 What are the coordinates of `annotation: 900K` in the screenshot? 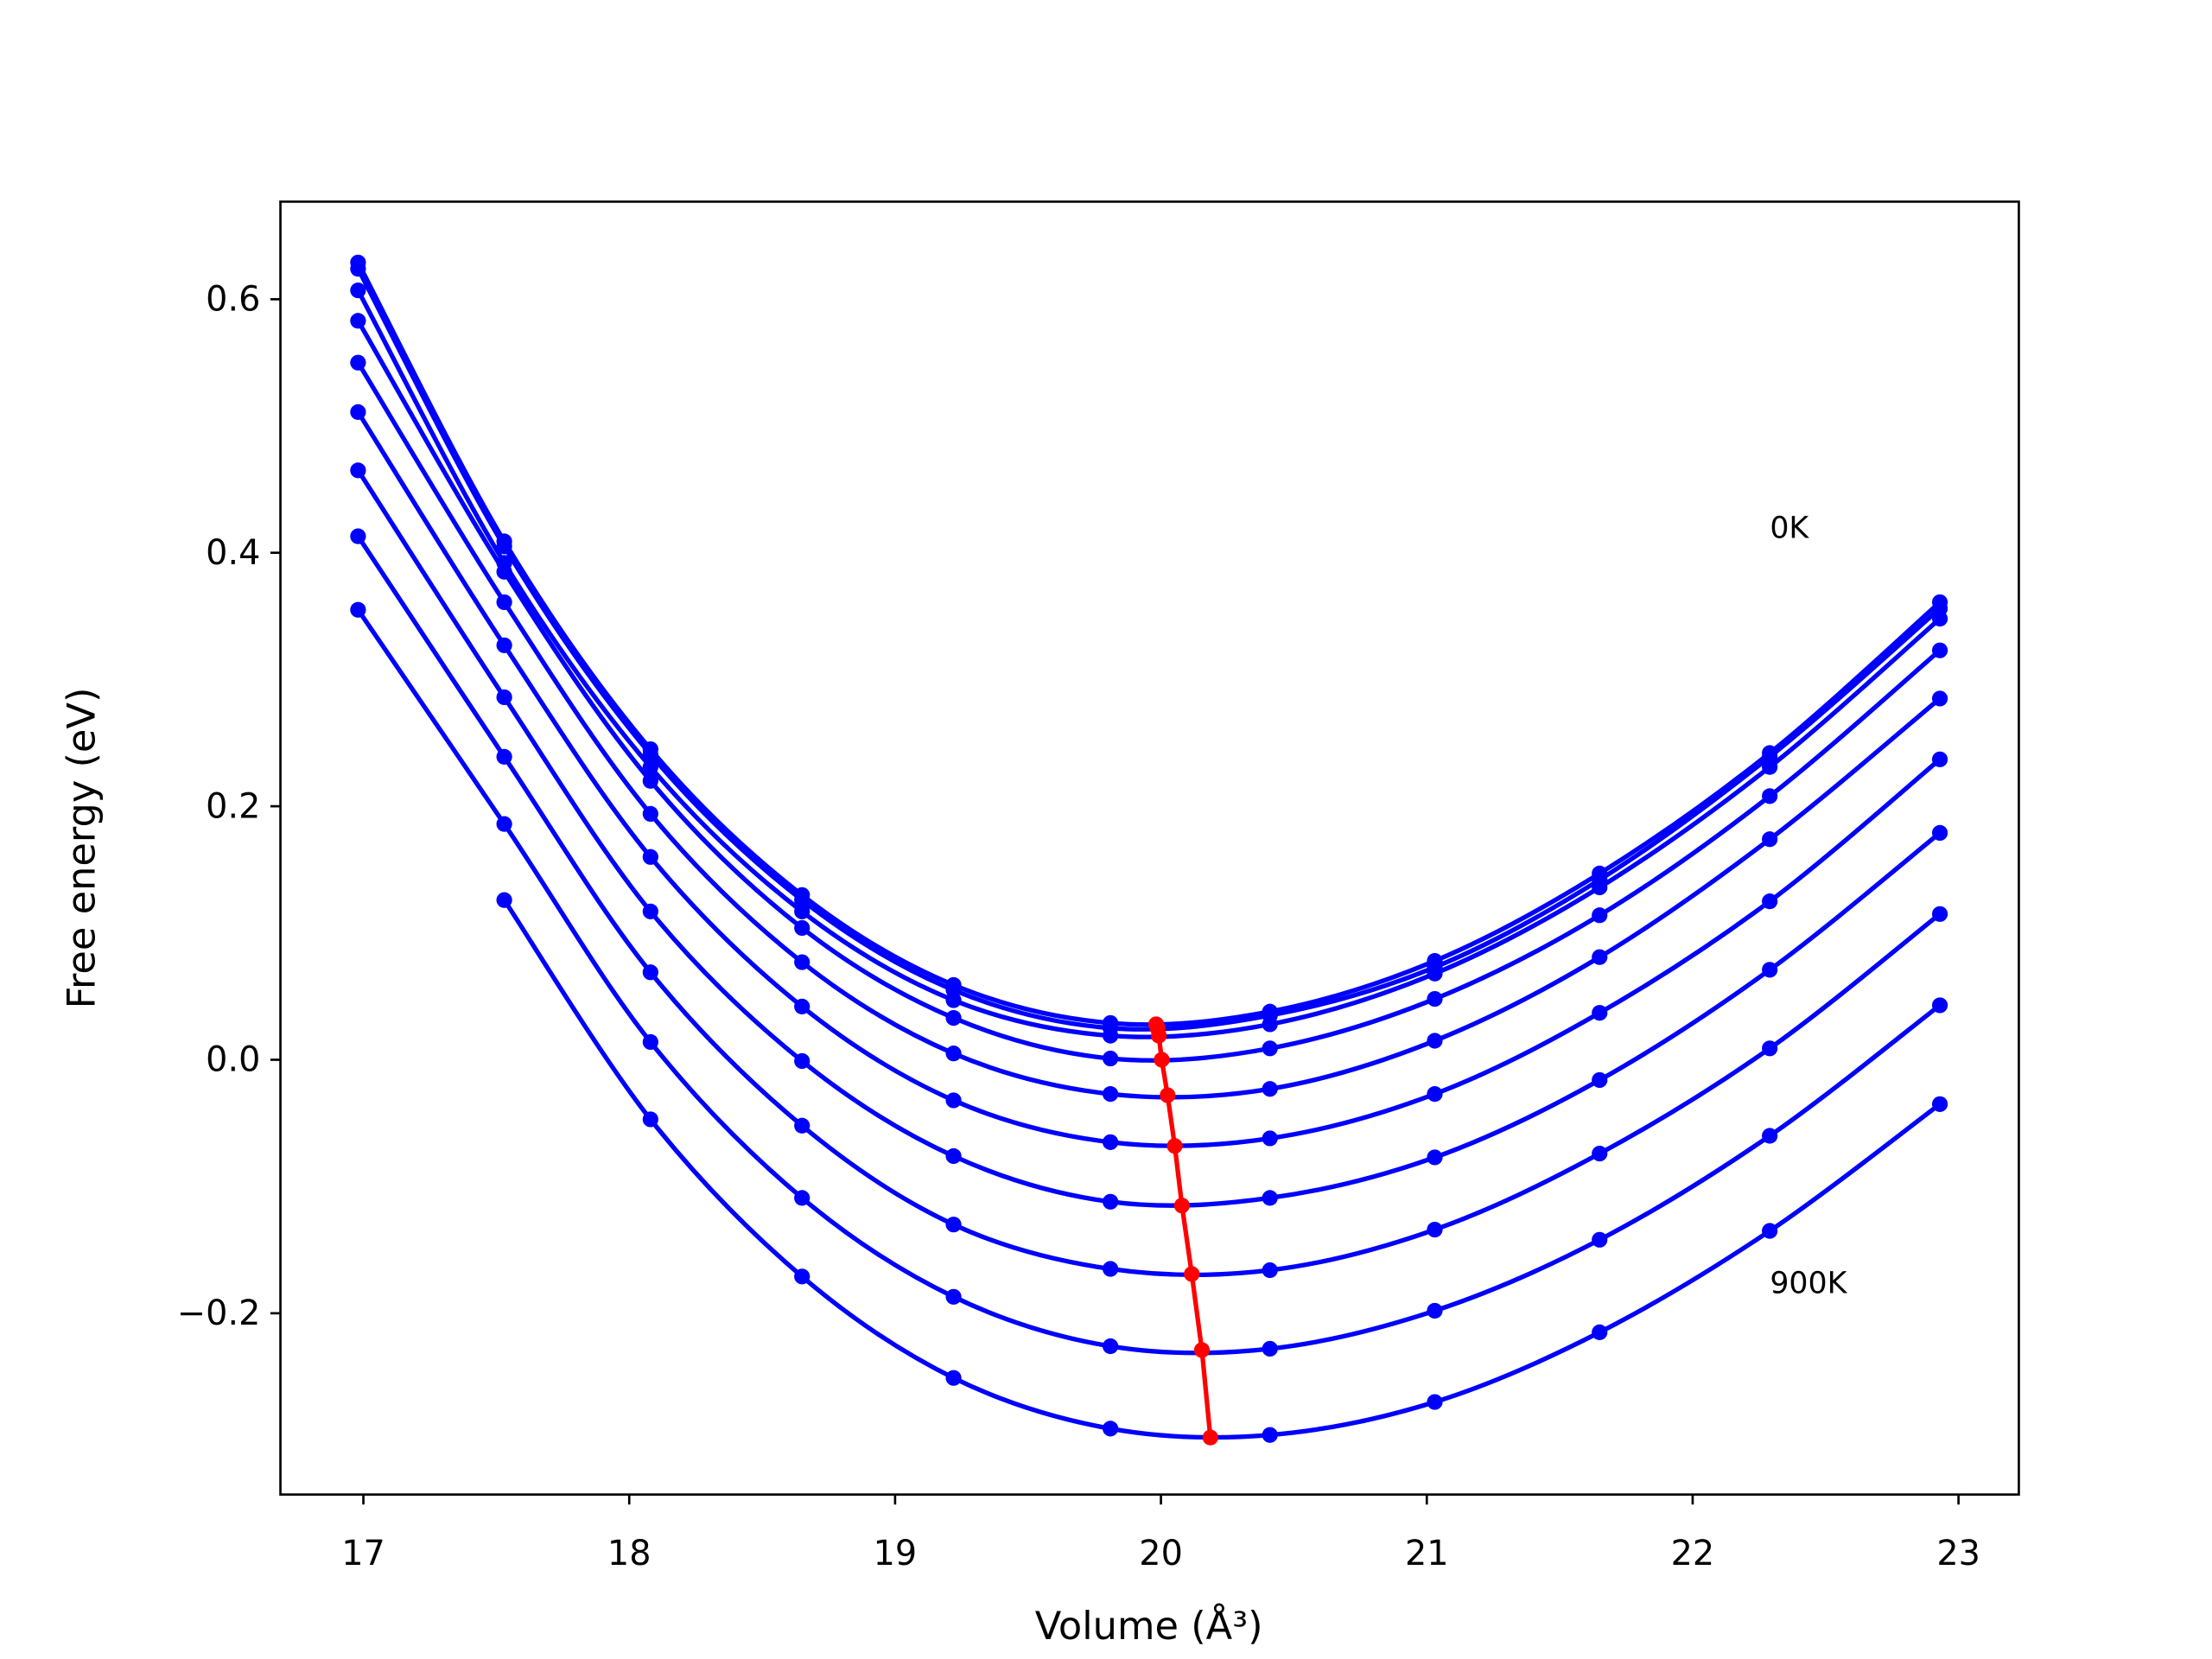 It's located at (1808, 1283).